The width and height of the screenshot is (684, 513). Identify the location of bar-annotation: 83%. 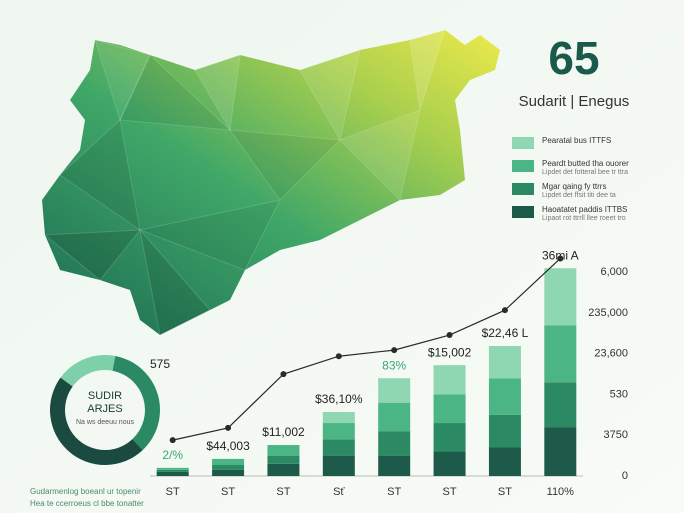
(394, 365).